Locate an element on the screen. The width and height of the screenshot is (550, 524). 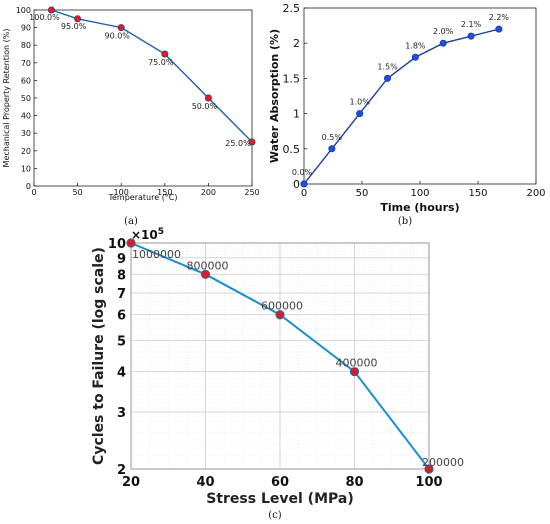
panel-a-data-label: 75.0% is located at coordinates (161, 62).